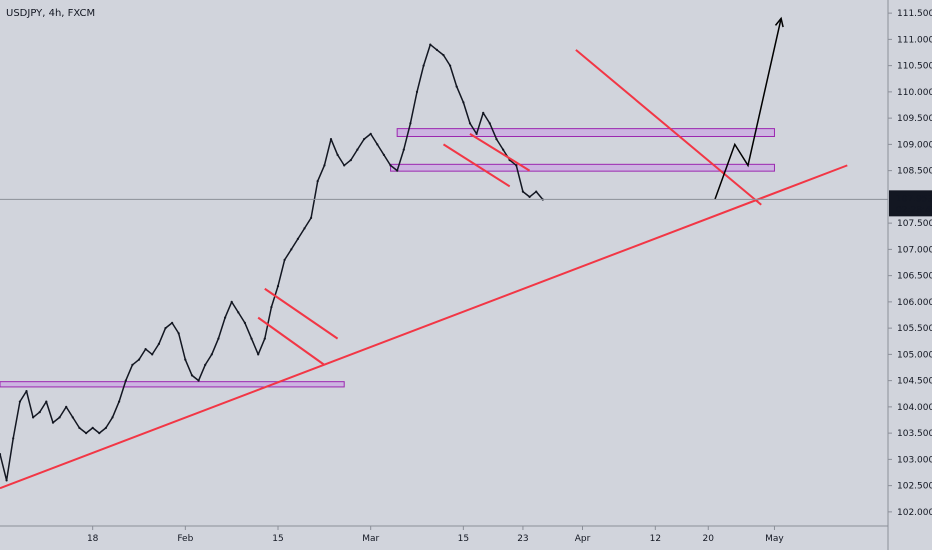 The height and width of the screenshot is (550, 932). I want to click on y-tick-label: 103.500, so click(914, 434).